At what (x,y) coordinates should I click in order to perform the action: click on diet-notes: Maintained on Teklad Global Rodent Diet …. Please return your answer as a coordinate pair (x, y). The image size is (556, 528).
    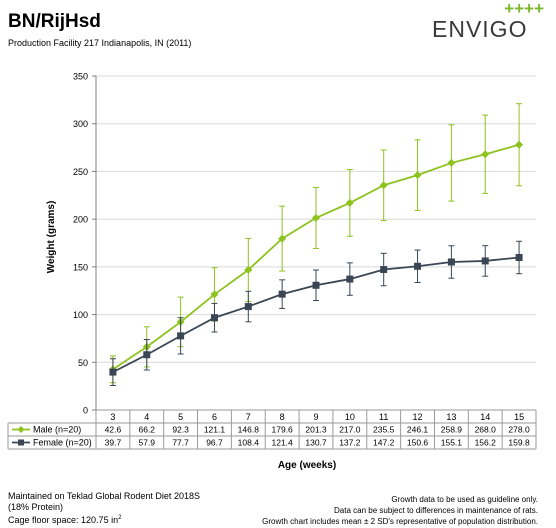
    Looking at the image, I should click on (104, 508).